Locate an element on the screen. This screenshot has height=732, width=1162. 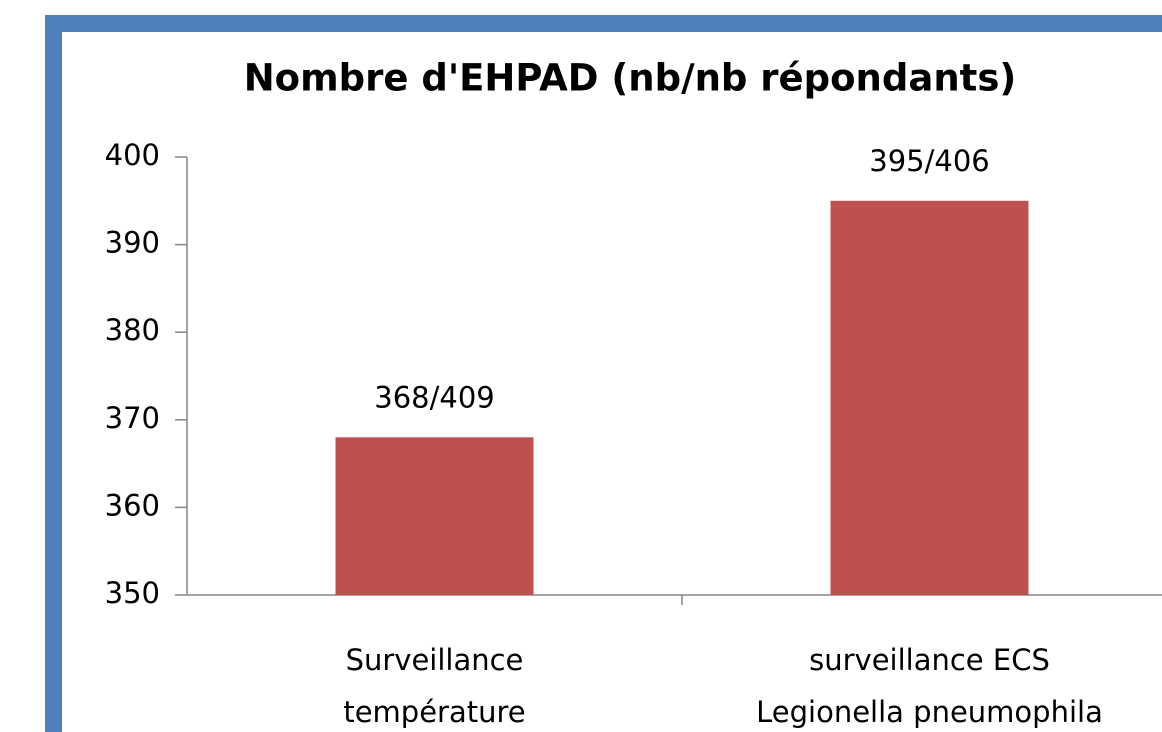
y-tick-label: 380 is located at coordinates (132, 330).